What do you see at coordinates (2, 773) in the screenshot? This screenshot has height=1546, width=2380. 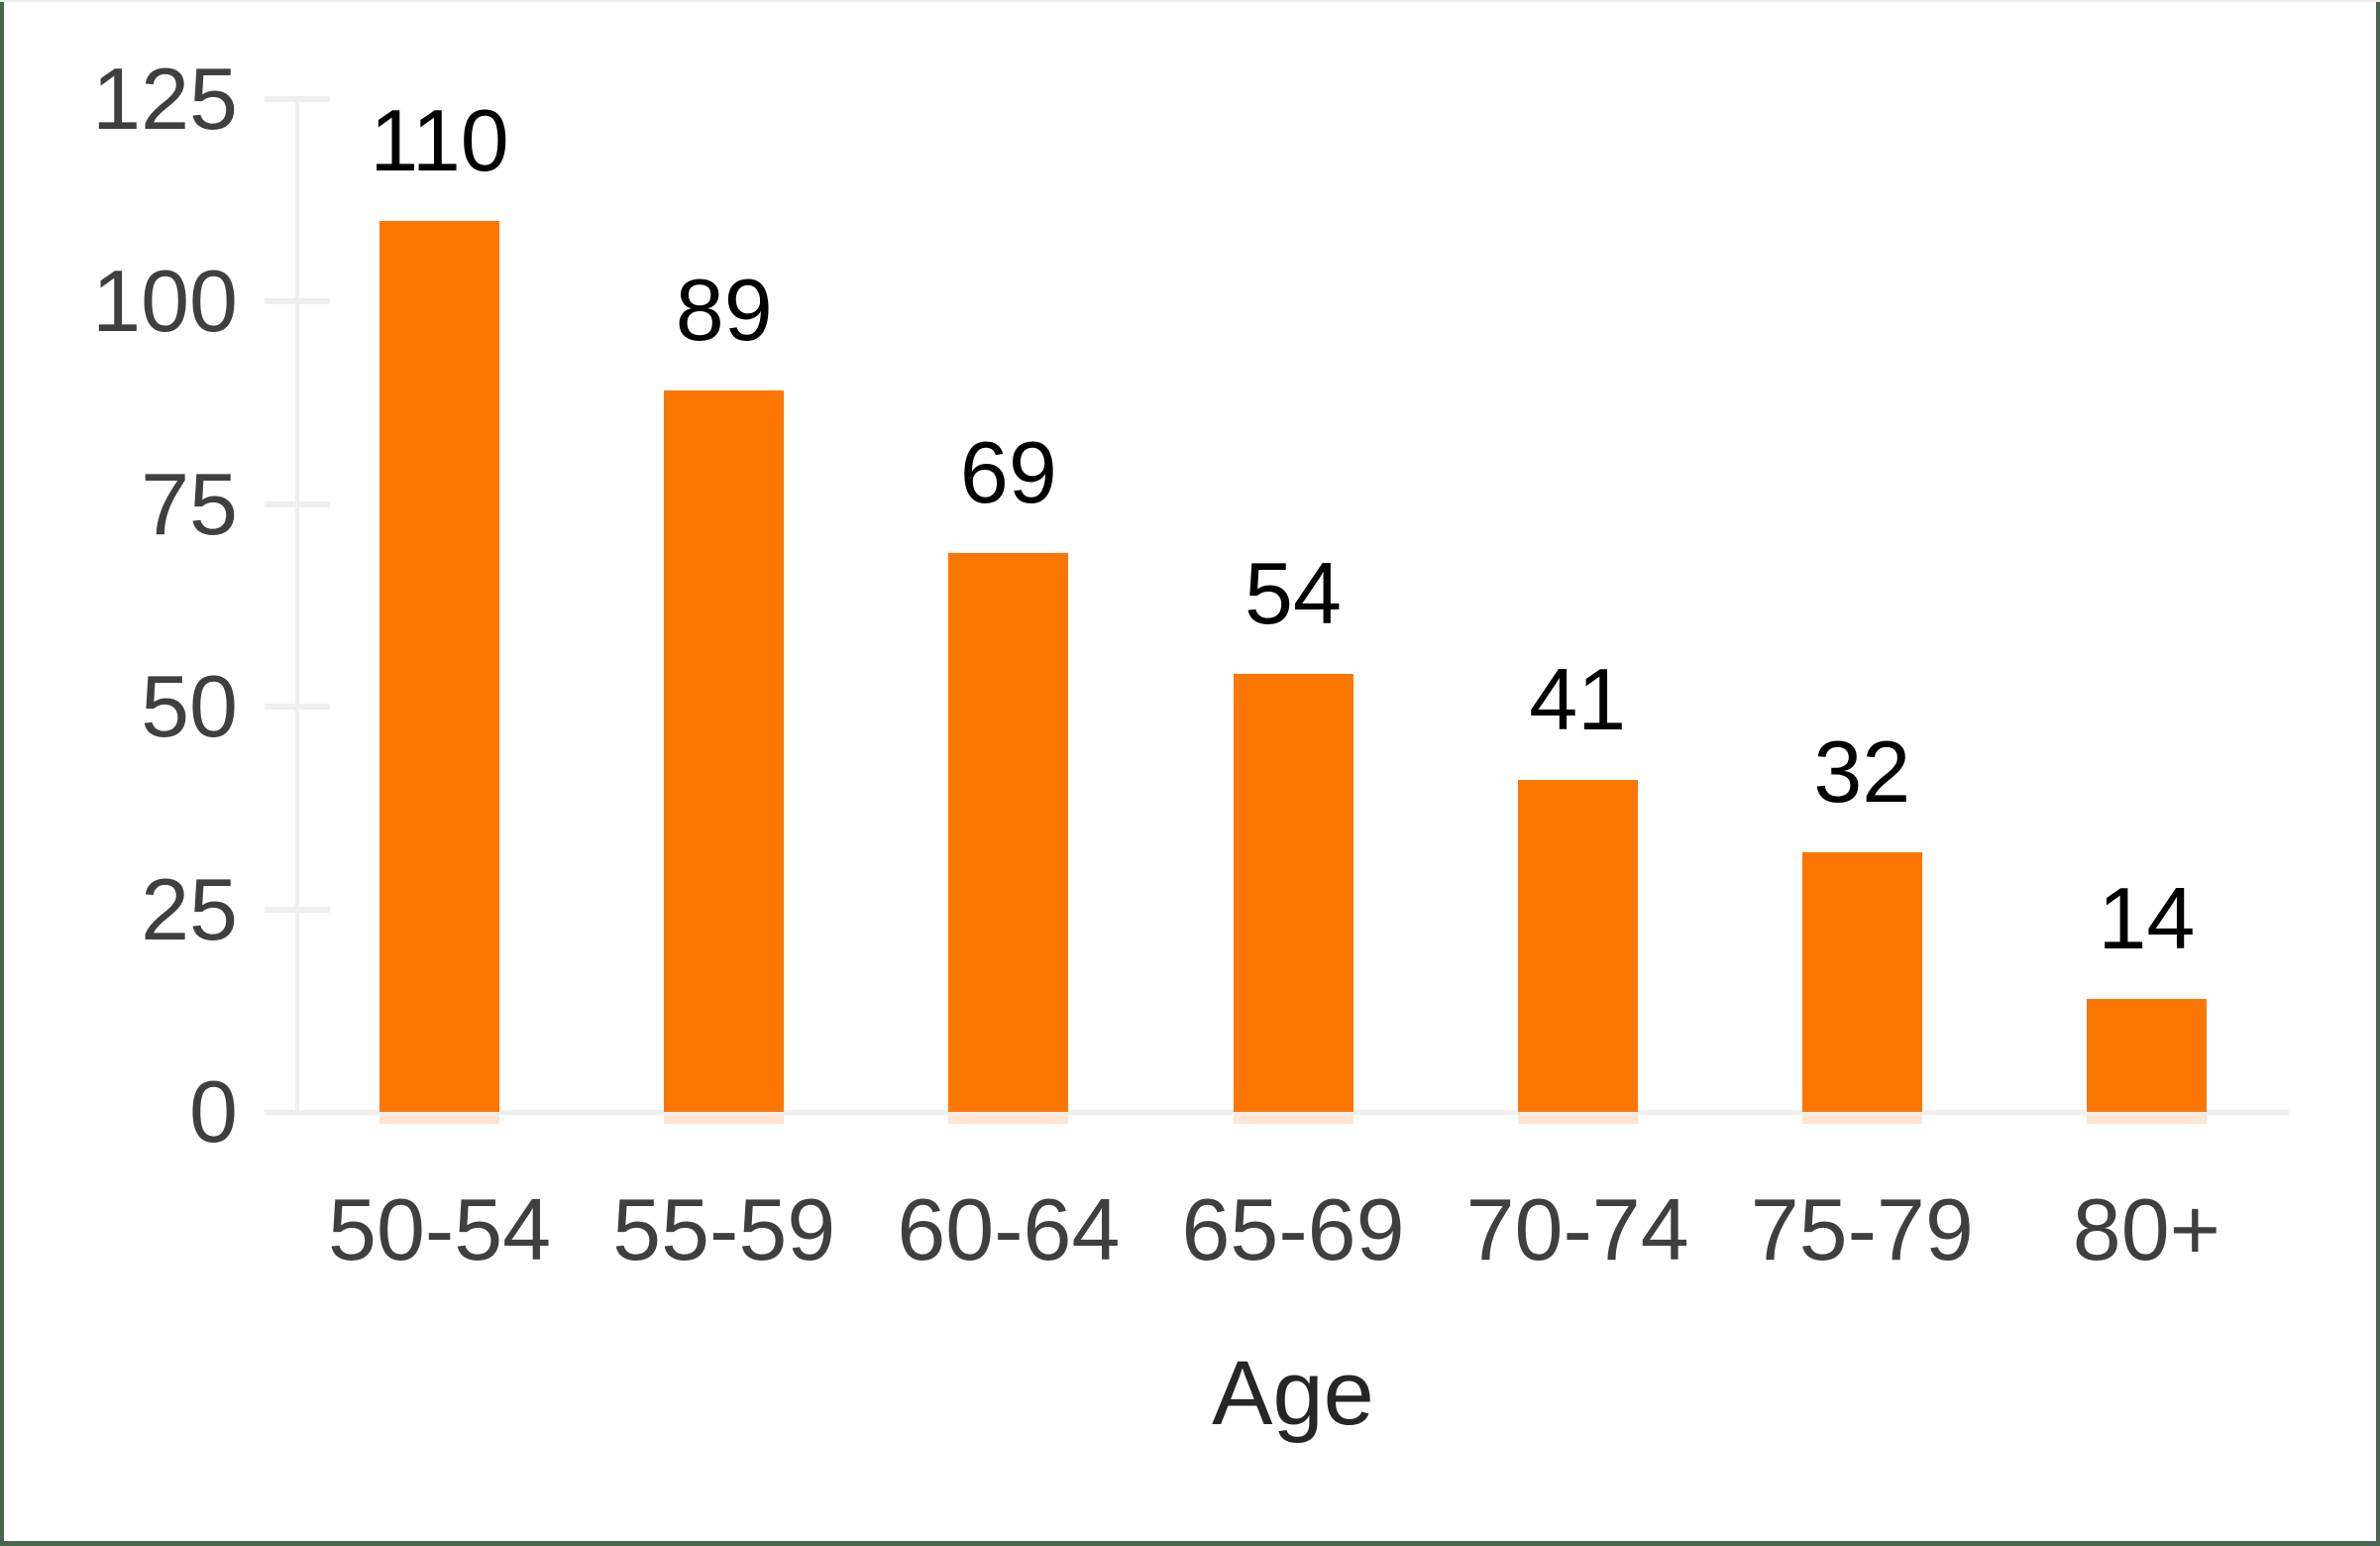 I see `frame-border-left` at bounding box center [2, 773].